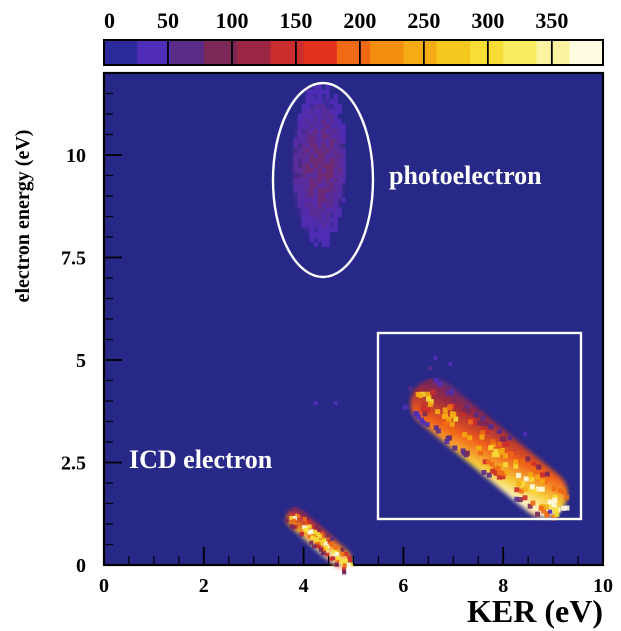  I want to click on inset-box, so click(479, 426).